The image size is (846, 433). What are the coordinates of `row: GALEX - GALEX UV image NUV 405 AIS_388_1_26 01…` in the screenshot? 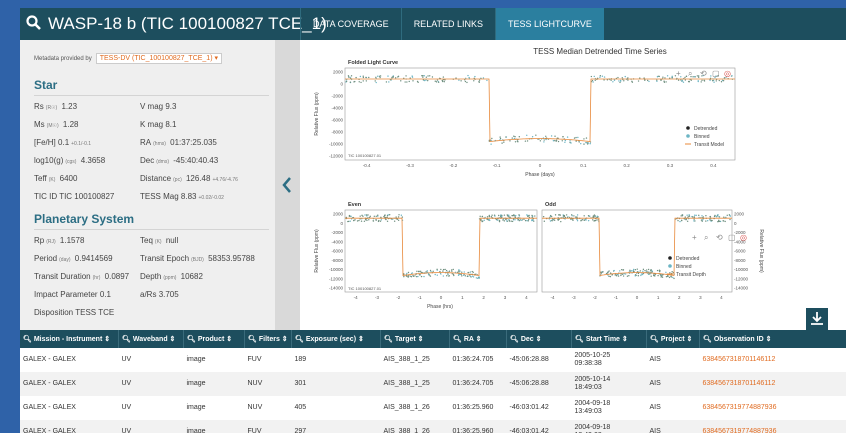 It's located at (433, 408).